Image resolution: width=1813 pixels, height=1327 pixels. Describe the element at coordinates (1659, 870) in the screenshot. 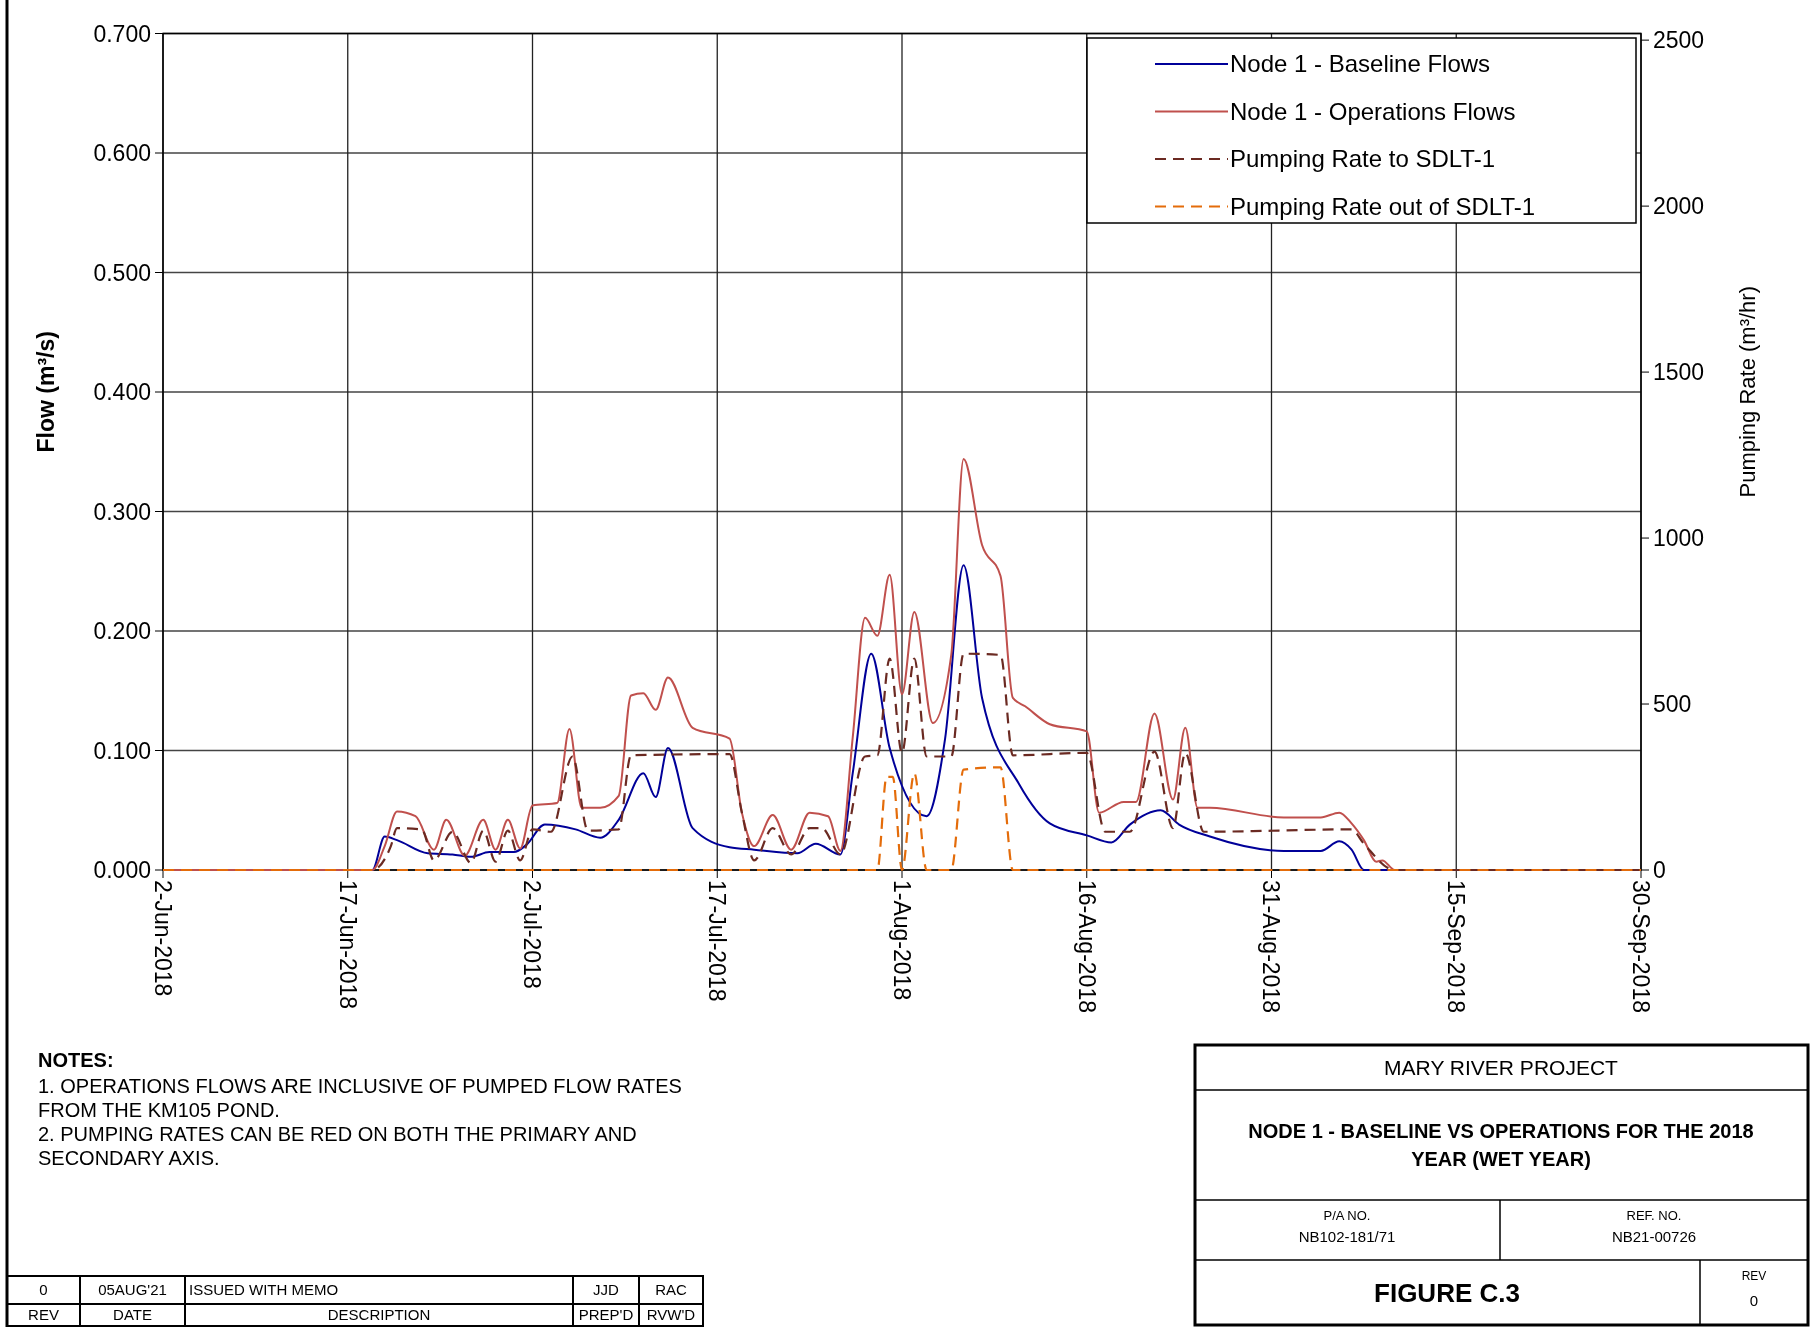

I see `y2-tick-label: 0` at that location.